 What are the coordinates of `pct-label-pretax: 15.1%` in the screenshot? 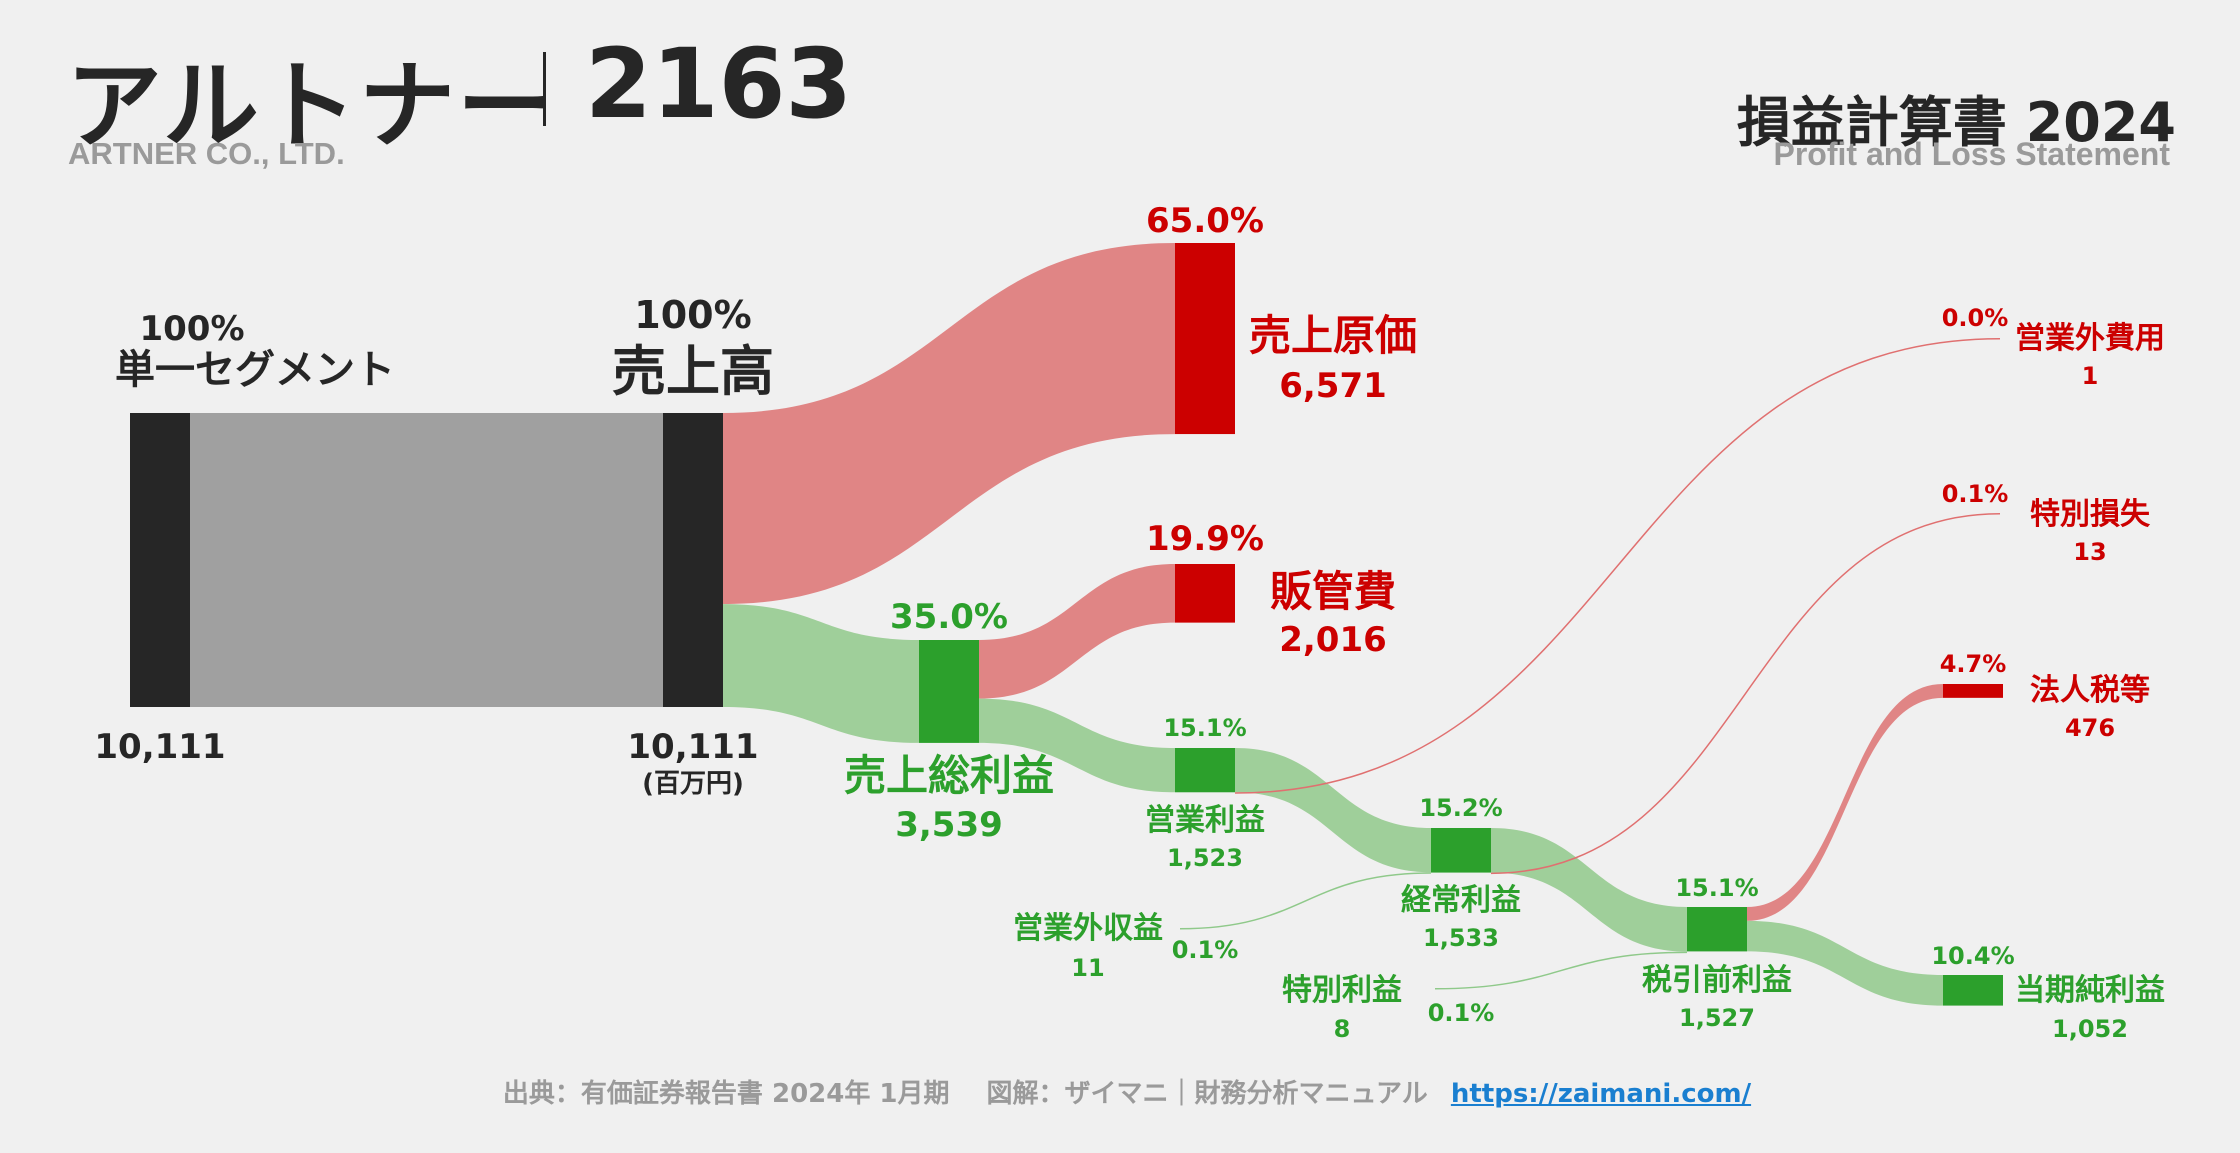 It's located at (1716, 888).